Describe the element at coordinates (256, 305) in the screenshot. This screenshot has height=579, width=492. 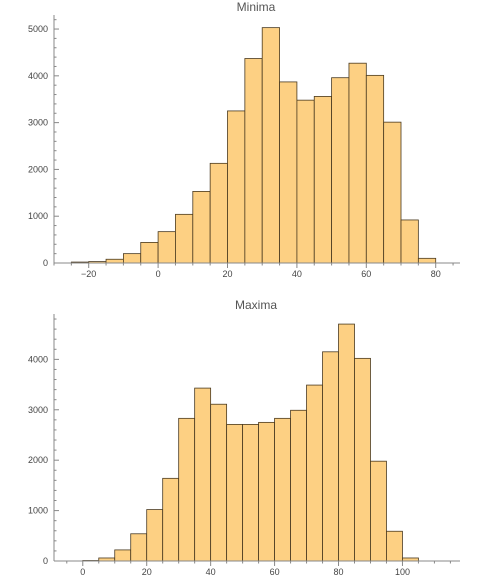
I see `chart-title: Maxima` at that location.